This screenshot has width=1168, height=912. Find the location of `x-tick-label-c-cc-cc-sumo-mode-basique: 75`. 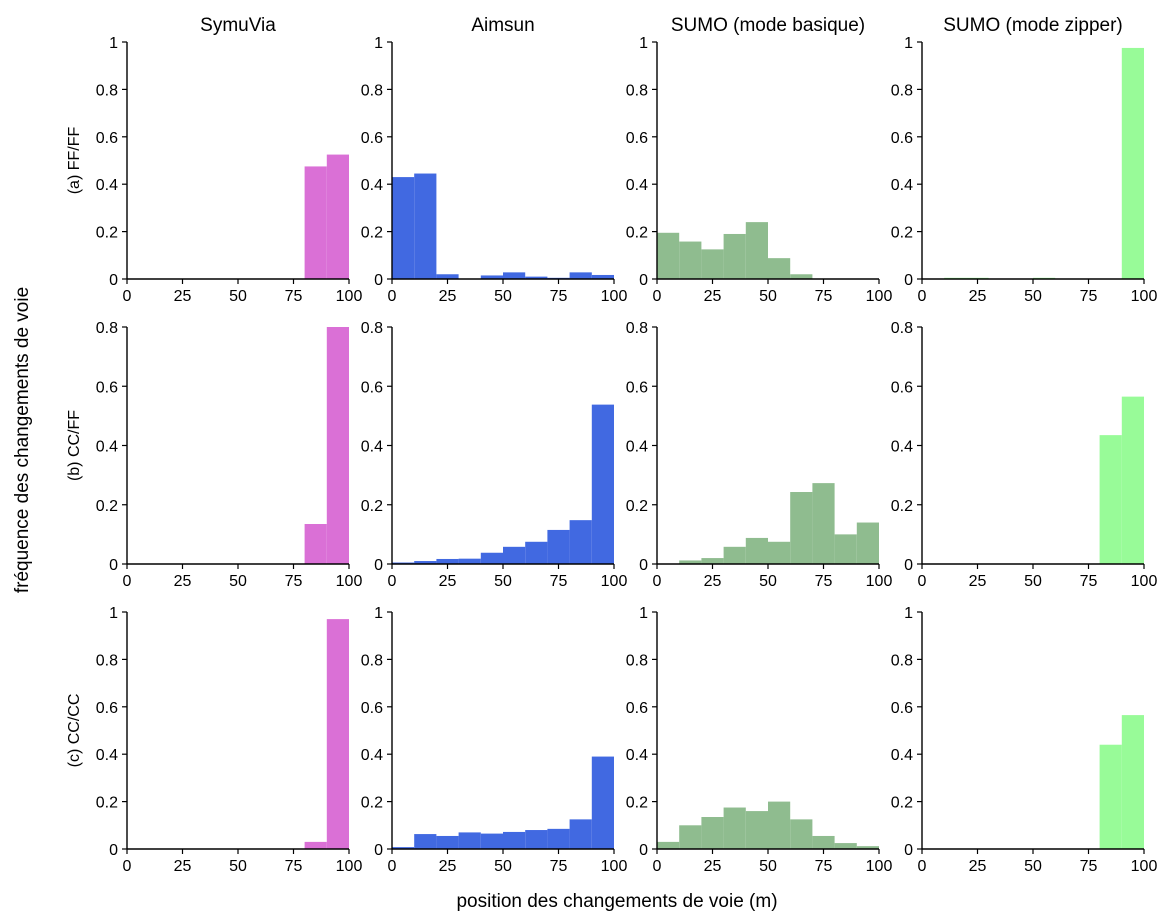

x-tick-label-c-cc-cc-sumo-mode-basique: 75 is located at coordinates (824, 866).